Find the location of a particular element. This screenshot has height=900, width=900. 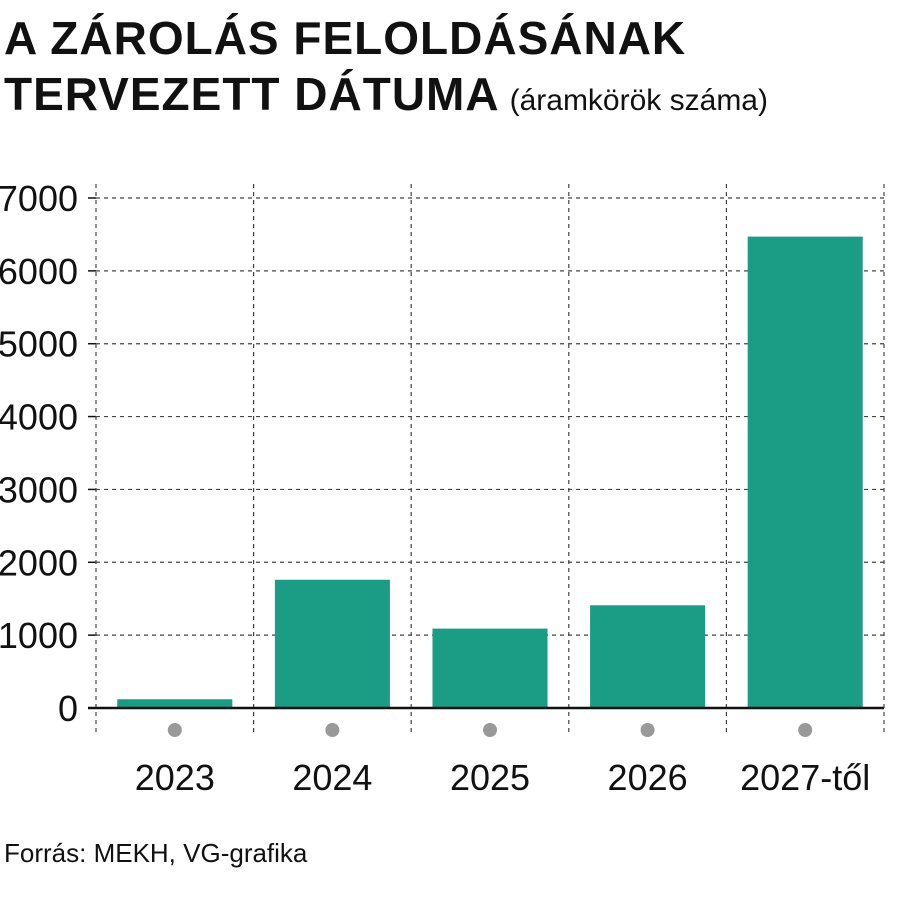

y-tick-label: 4000 is located at coordinates (39, 417).